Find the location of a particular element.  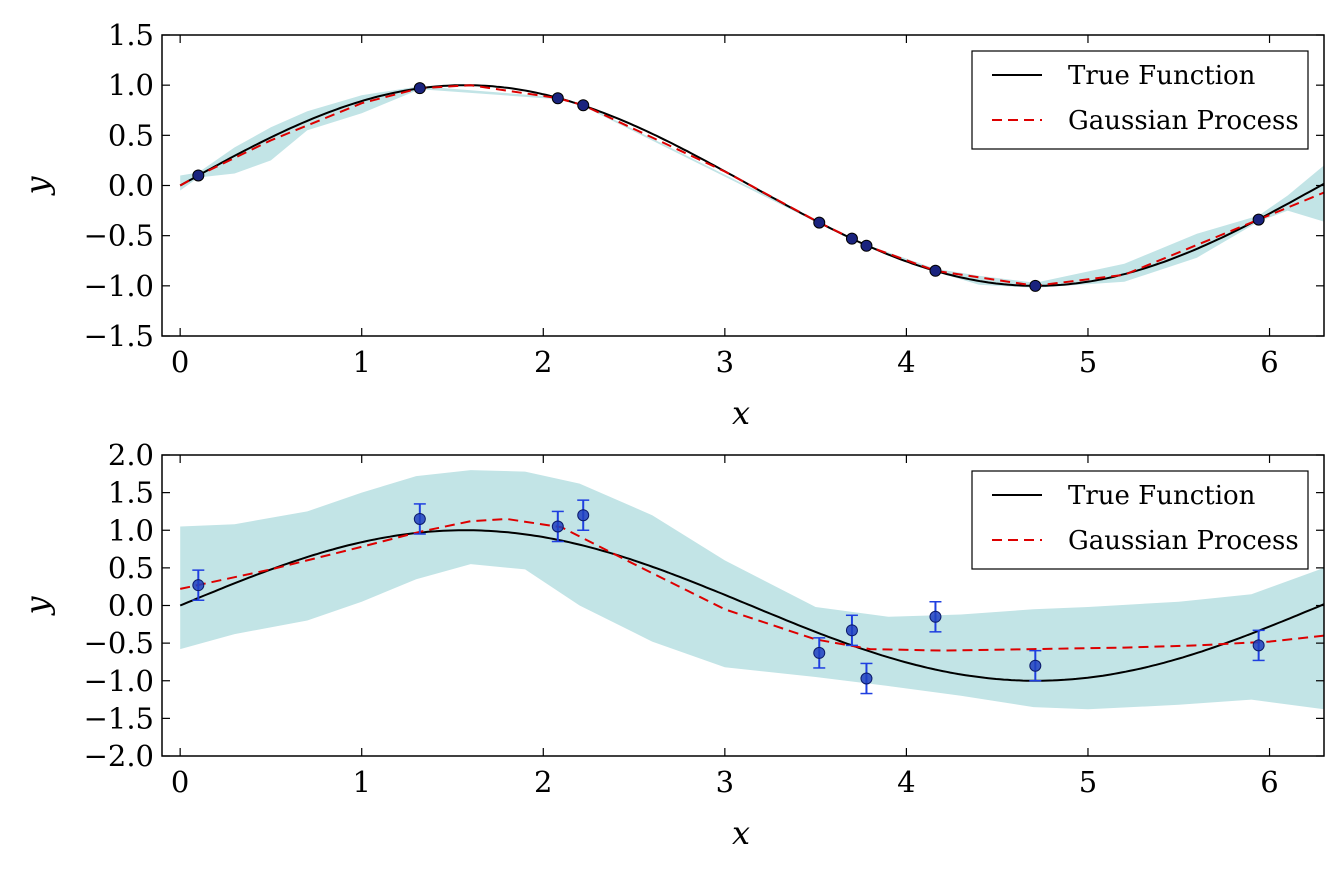

y-tick-label: −2.0 is located at coordinates (119, 756).